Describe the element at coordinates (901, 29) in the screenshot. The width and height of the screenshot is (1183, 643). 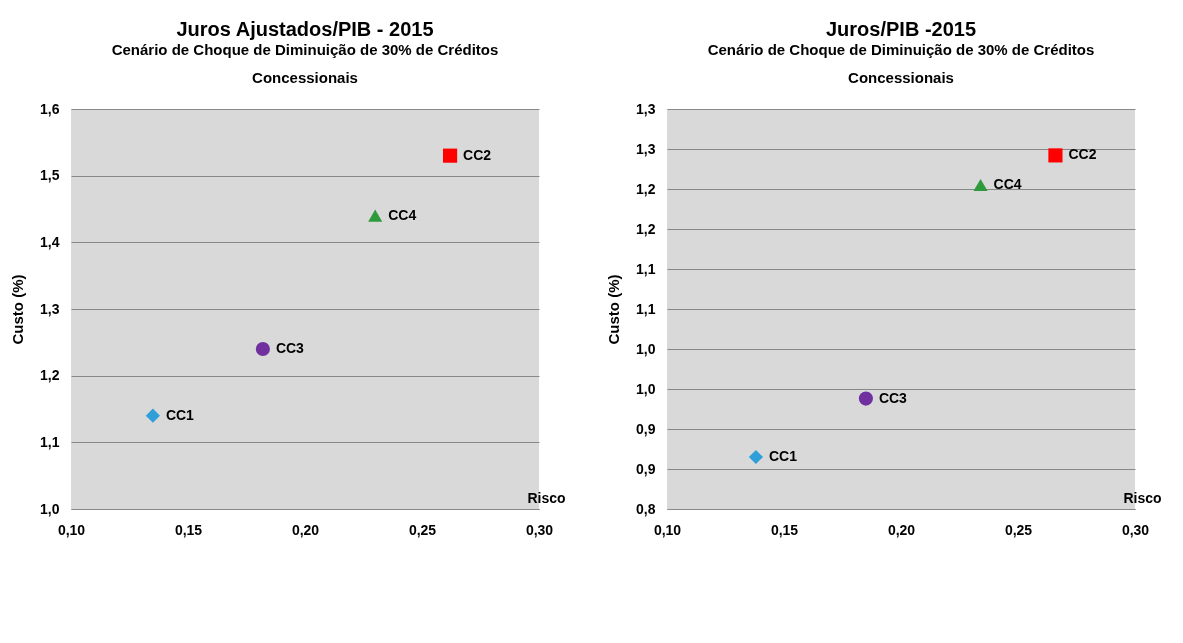
I see `chart-title: Juros/PIB -2015` at that location.